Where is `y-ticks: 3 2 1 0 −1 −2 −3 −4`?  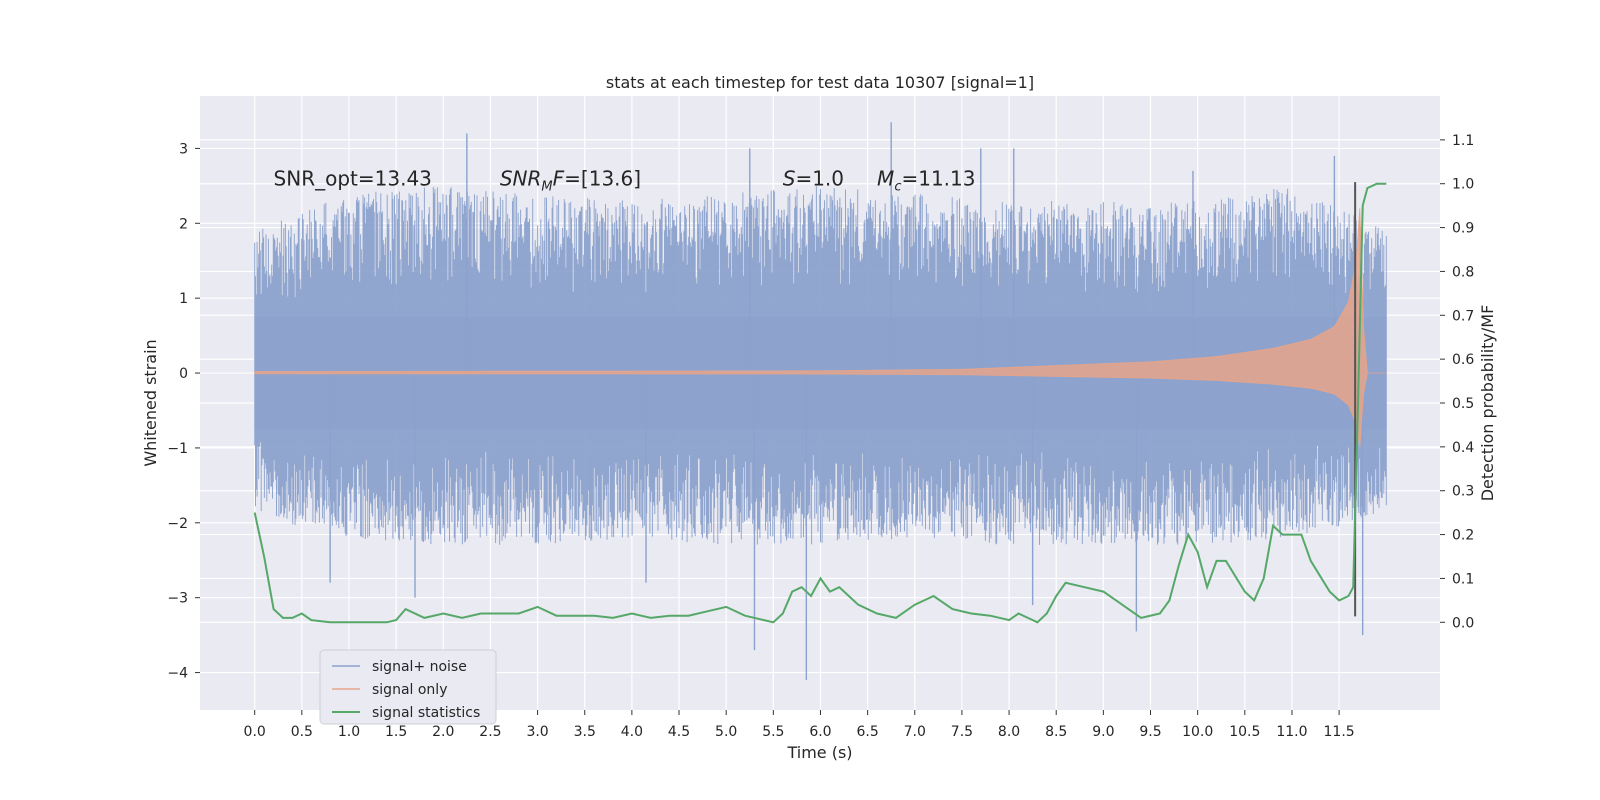
y-ticks: 3 2 1 0 −1 −2 −3 −4 is located at coordinates (183, 411).